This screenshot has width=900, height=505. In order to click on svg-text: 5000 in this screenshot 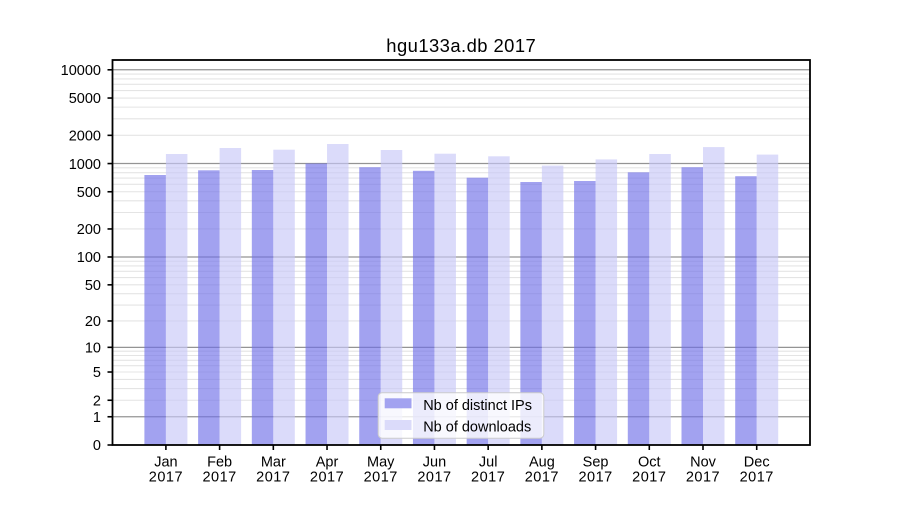, I will do `click(85, 99)`.